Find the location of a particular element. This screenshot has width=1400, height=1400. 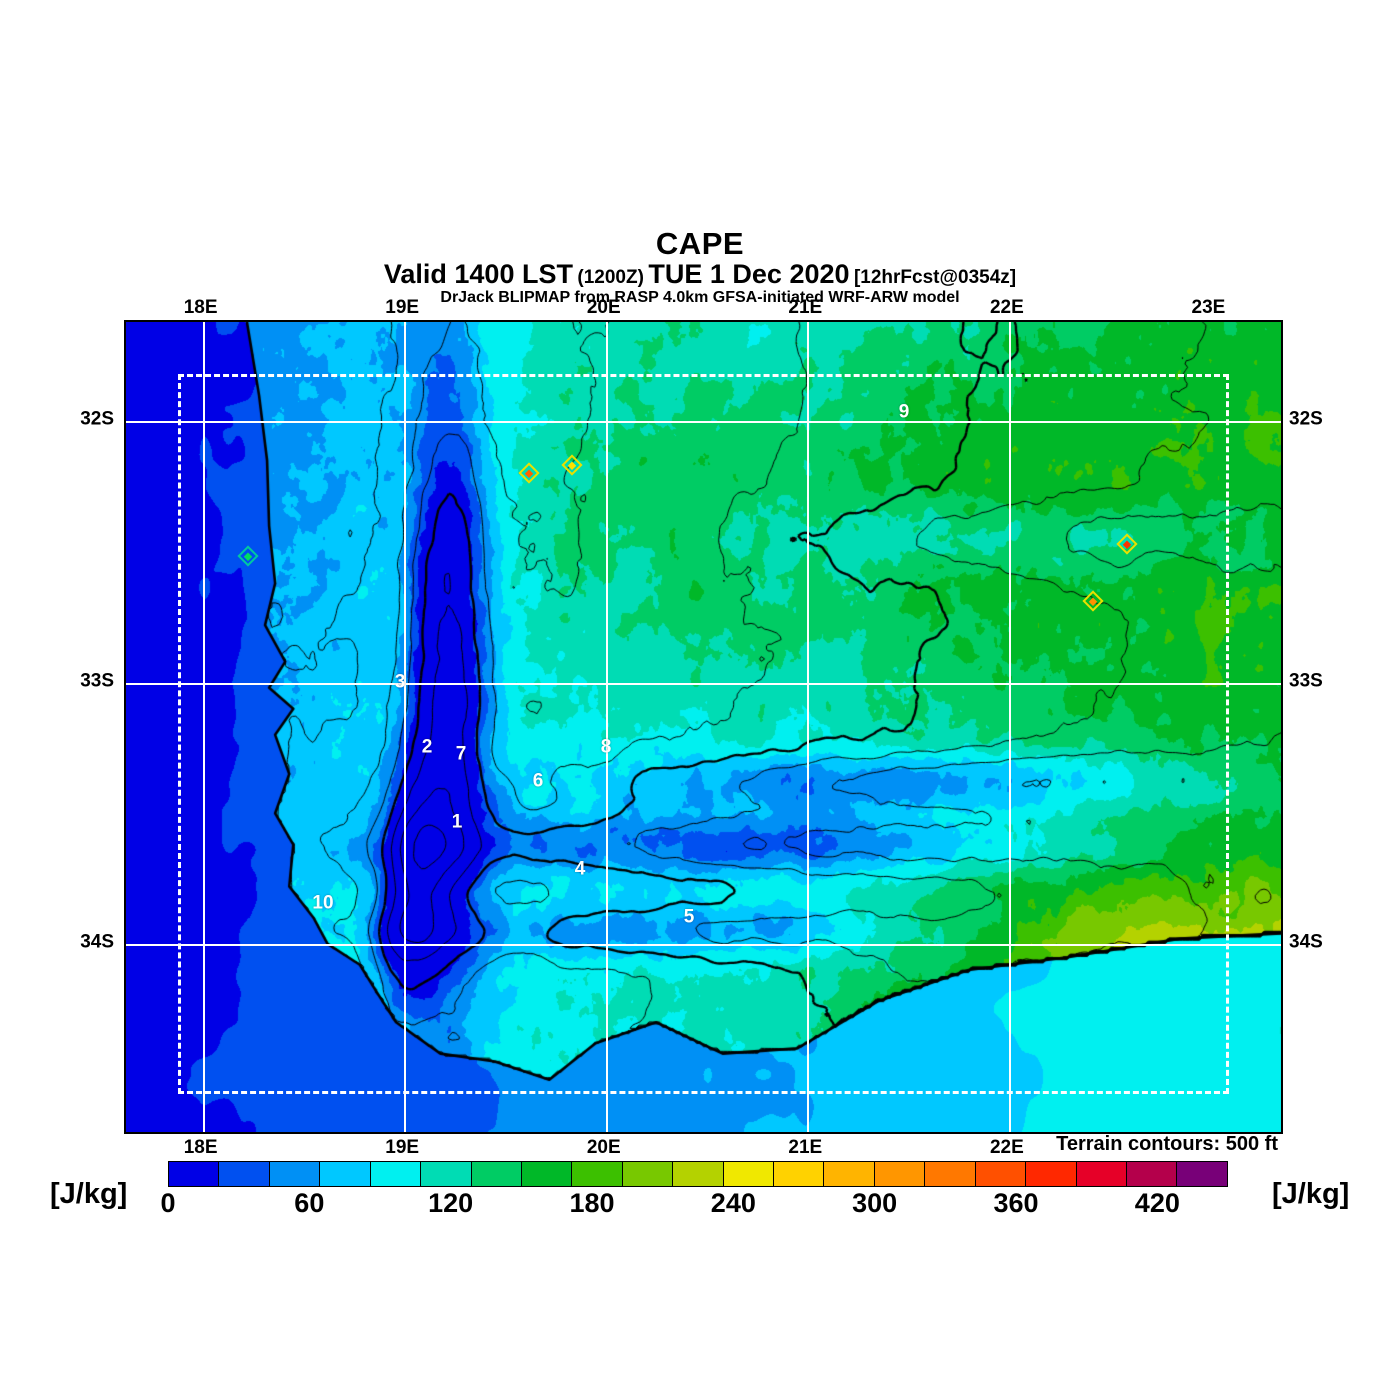

waypoint-marker-2: 2 is located at coordinates (427, 747).